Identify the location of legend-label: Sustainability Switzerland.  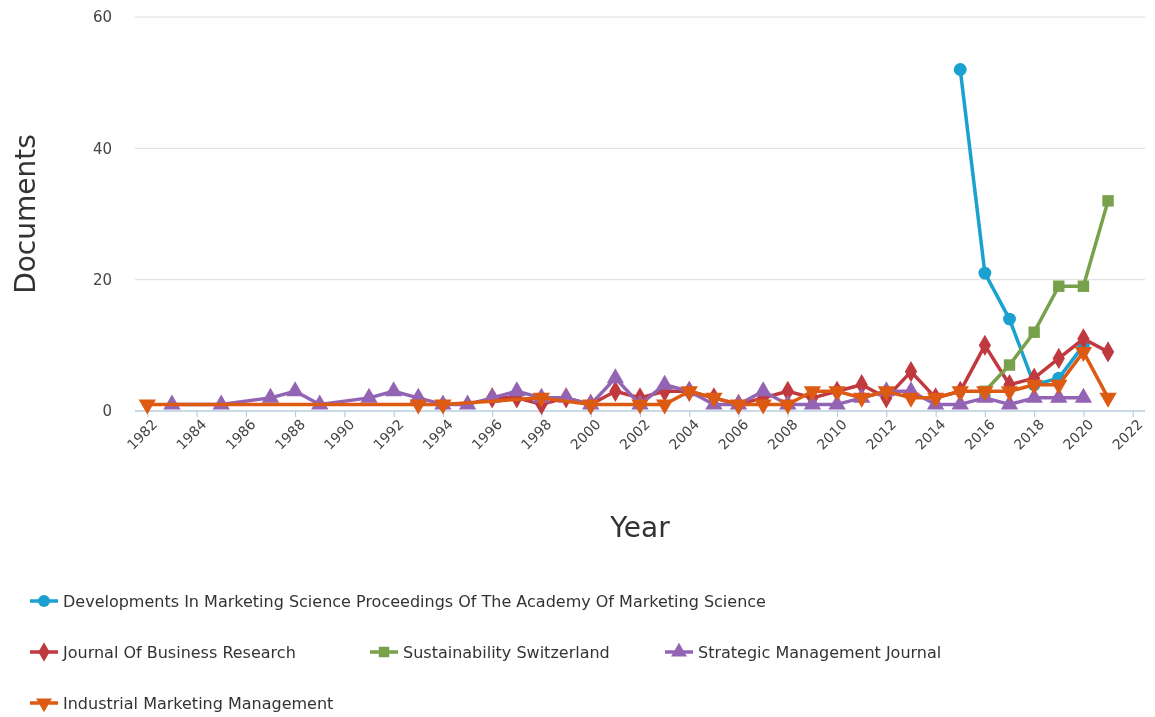
(506, 652).